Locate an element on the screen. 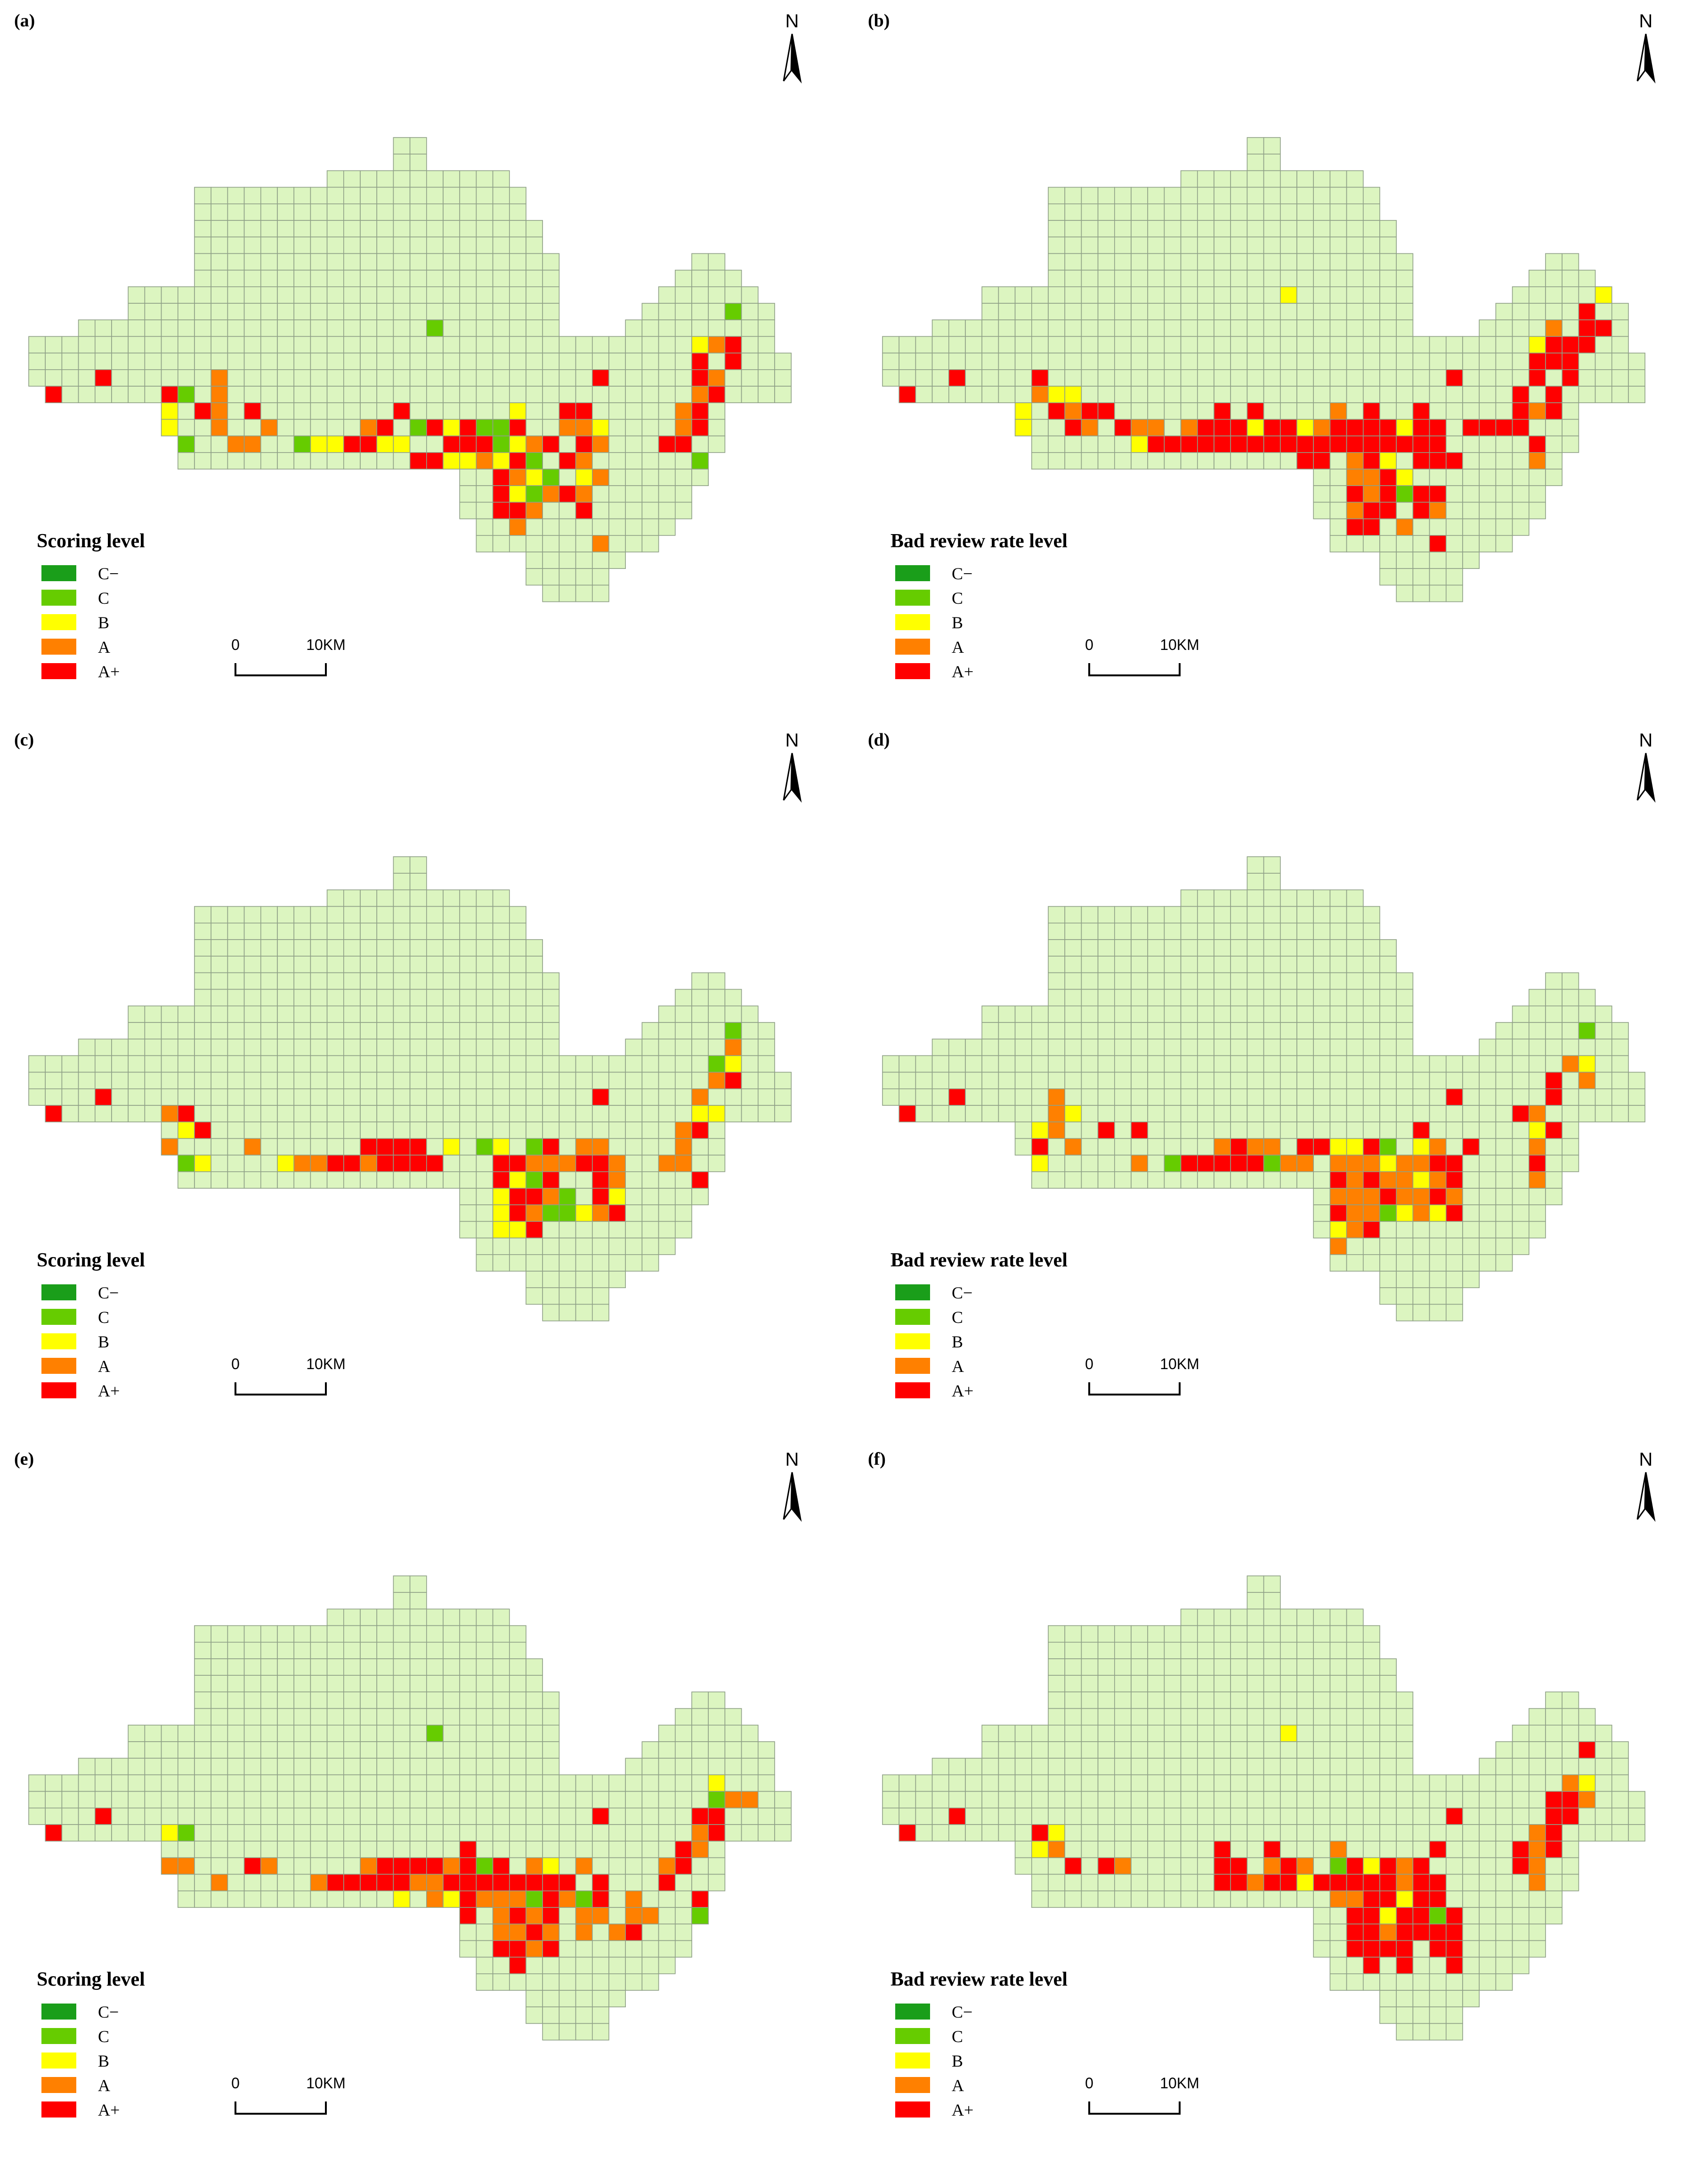 This screenshot has width=1708, height=2158. legend-label: C− is located at coordinates (962, 2012).